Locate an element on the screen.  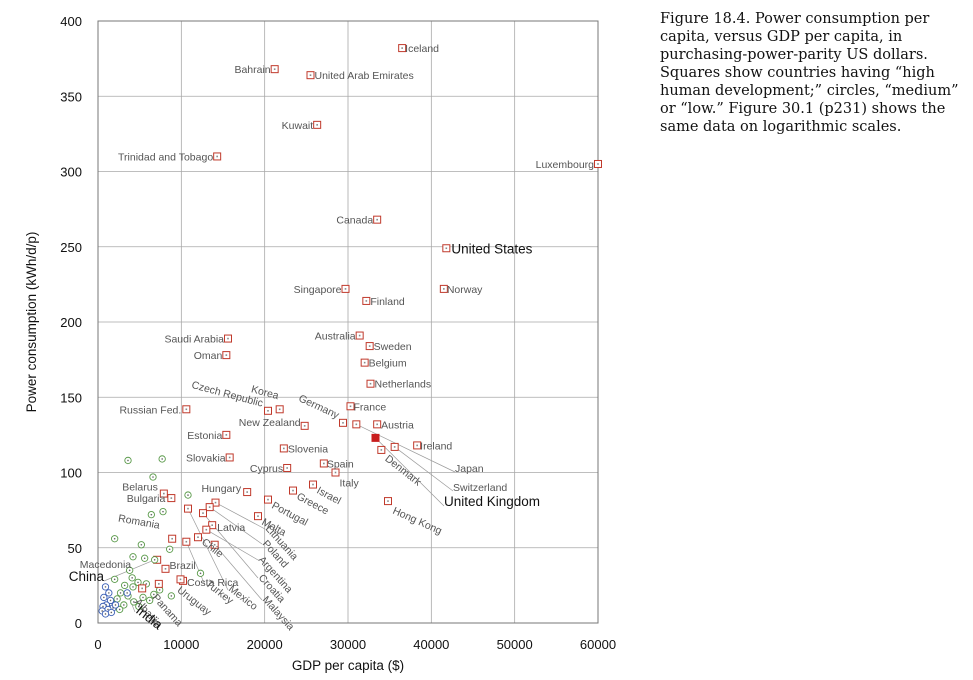
leader-united-kingdom is located at coordinates (410, 472).